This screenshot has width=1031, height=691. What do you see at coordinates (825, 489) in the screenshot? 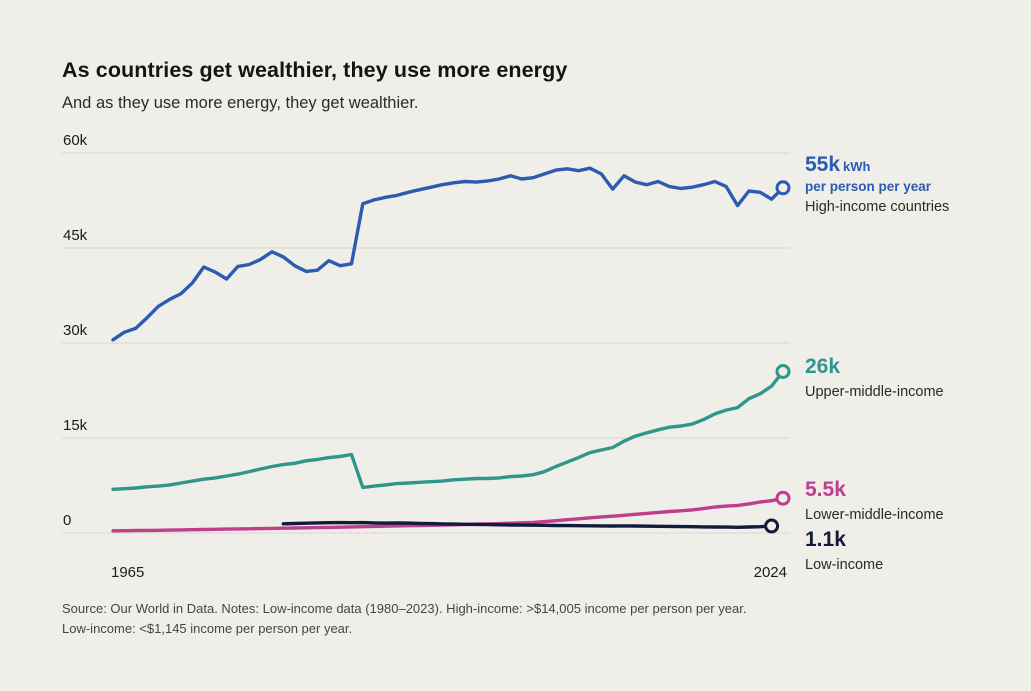
I see `lower-middle-value: 5.5k` at bounding box center [825, 489].